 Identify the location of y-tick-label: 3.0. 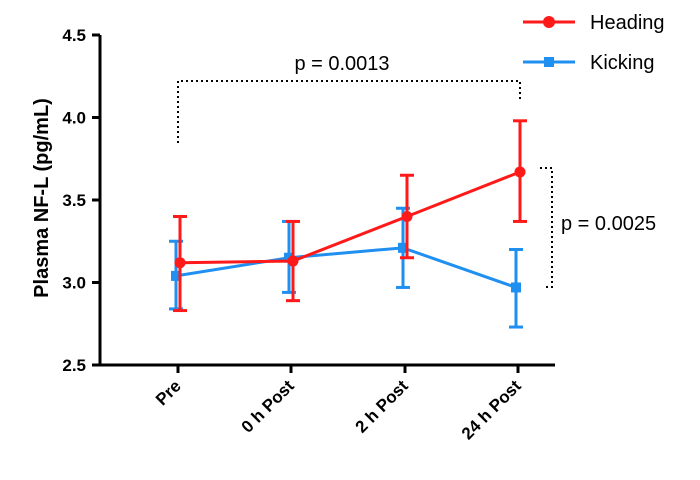
(74, 283).